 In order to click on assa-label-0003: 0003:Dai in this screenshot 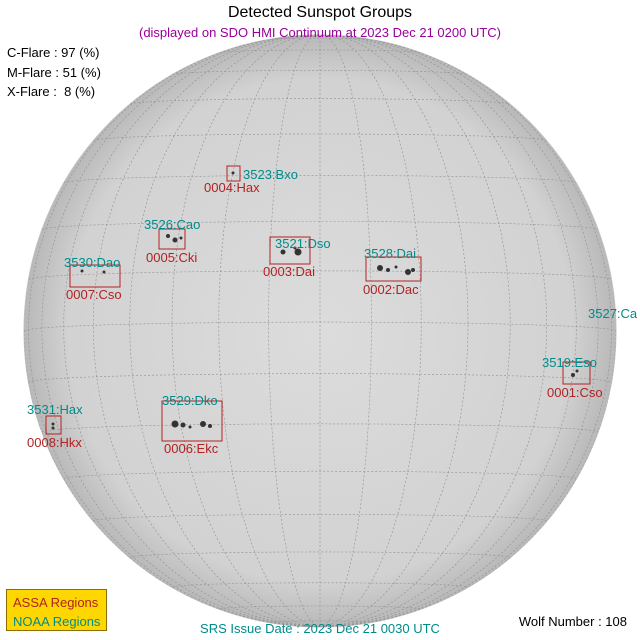, I will do `click(289, 271)`.